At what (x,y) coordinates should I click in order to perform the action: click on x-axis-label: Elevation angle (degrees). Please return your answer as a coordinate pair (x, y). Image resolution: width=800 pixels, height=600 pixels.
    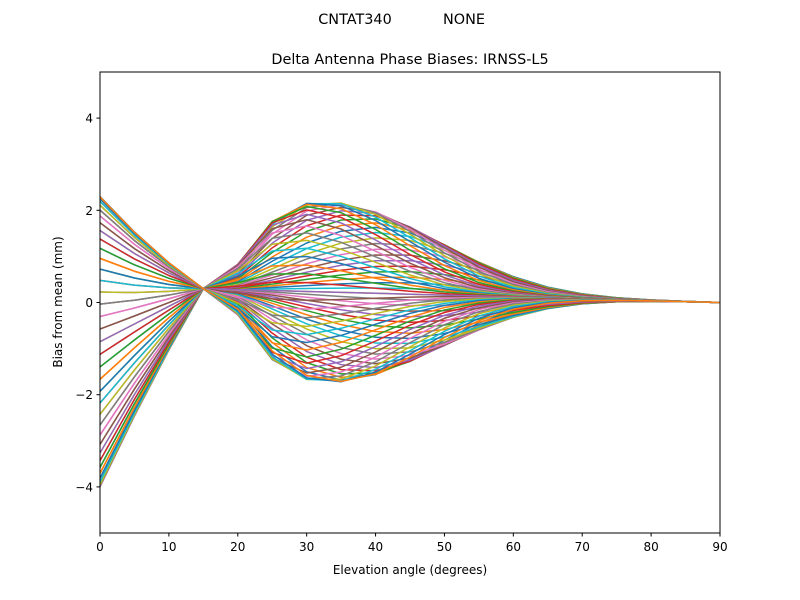
    Looking at the image, I should click on (410, 570).